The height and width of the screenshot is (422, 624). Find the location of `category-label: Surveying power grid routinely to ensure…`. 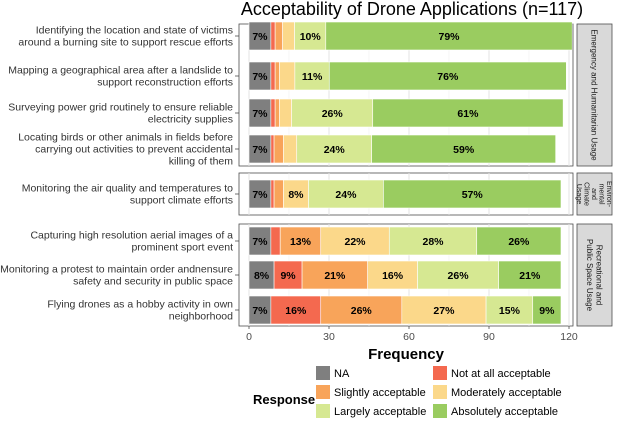

category-label: Surveying power grid routinely to ensure… is located at coordinates (120, 114).